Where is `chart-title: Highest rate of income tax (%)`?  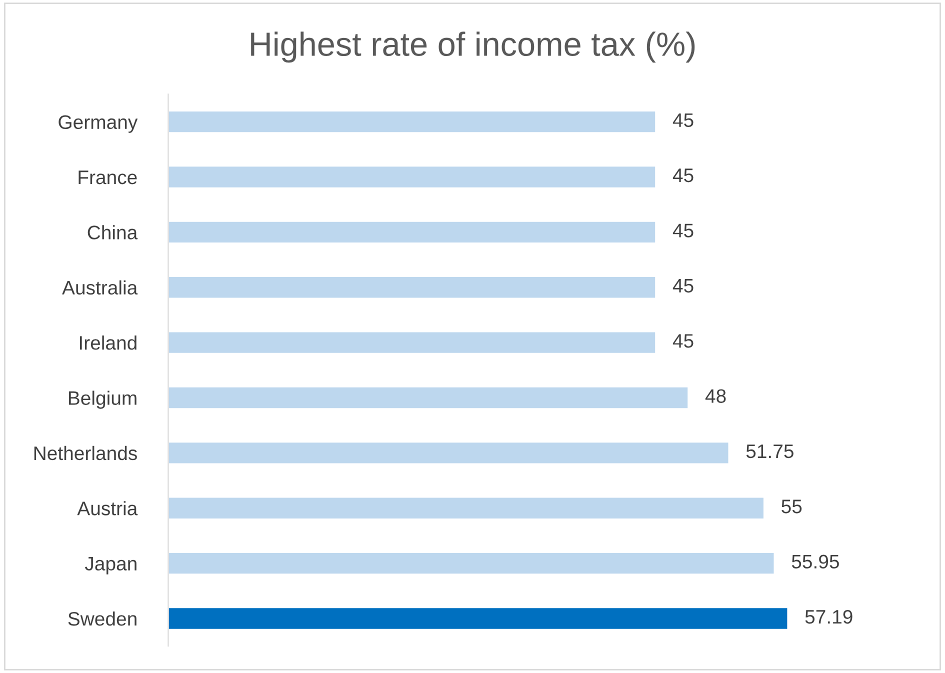 chart-title: Highest rate of income tax (%) is located at coordinates (473, 47).